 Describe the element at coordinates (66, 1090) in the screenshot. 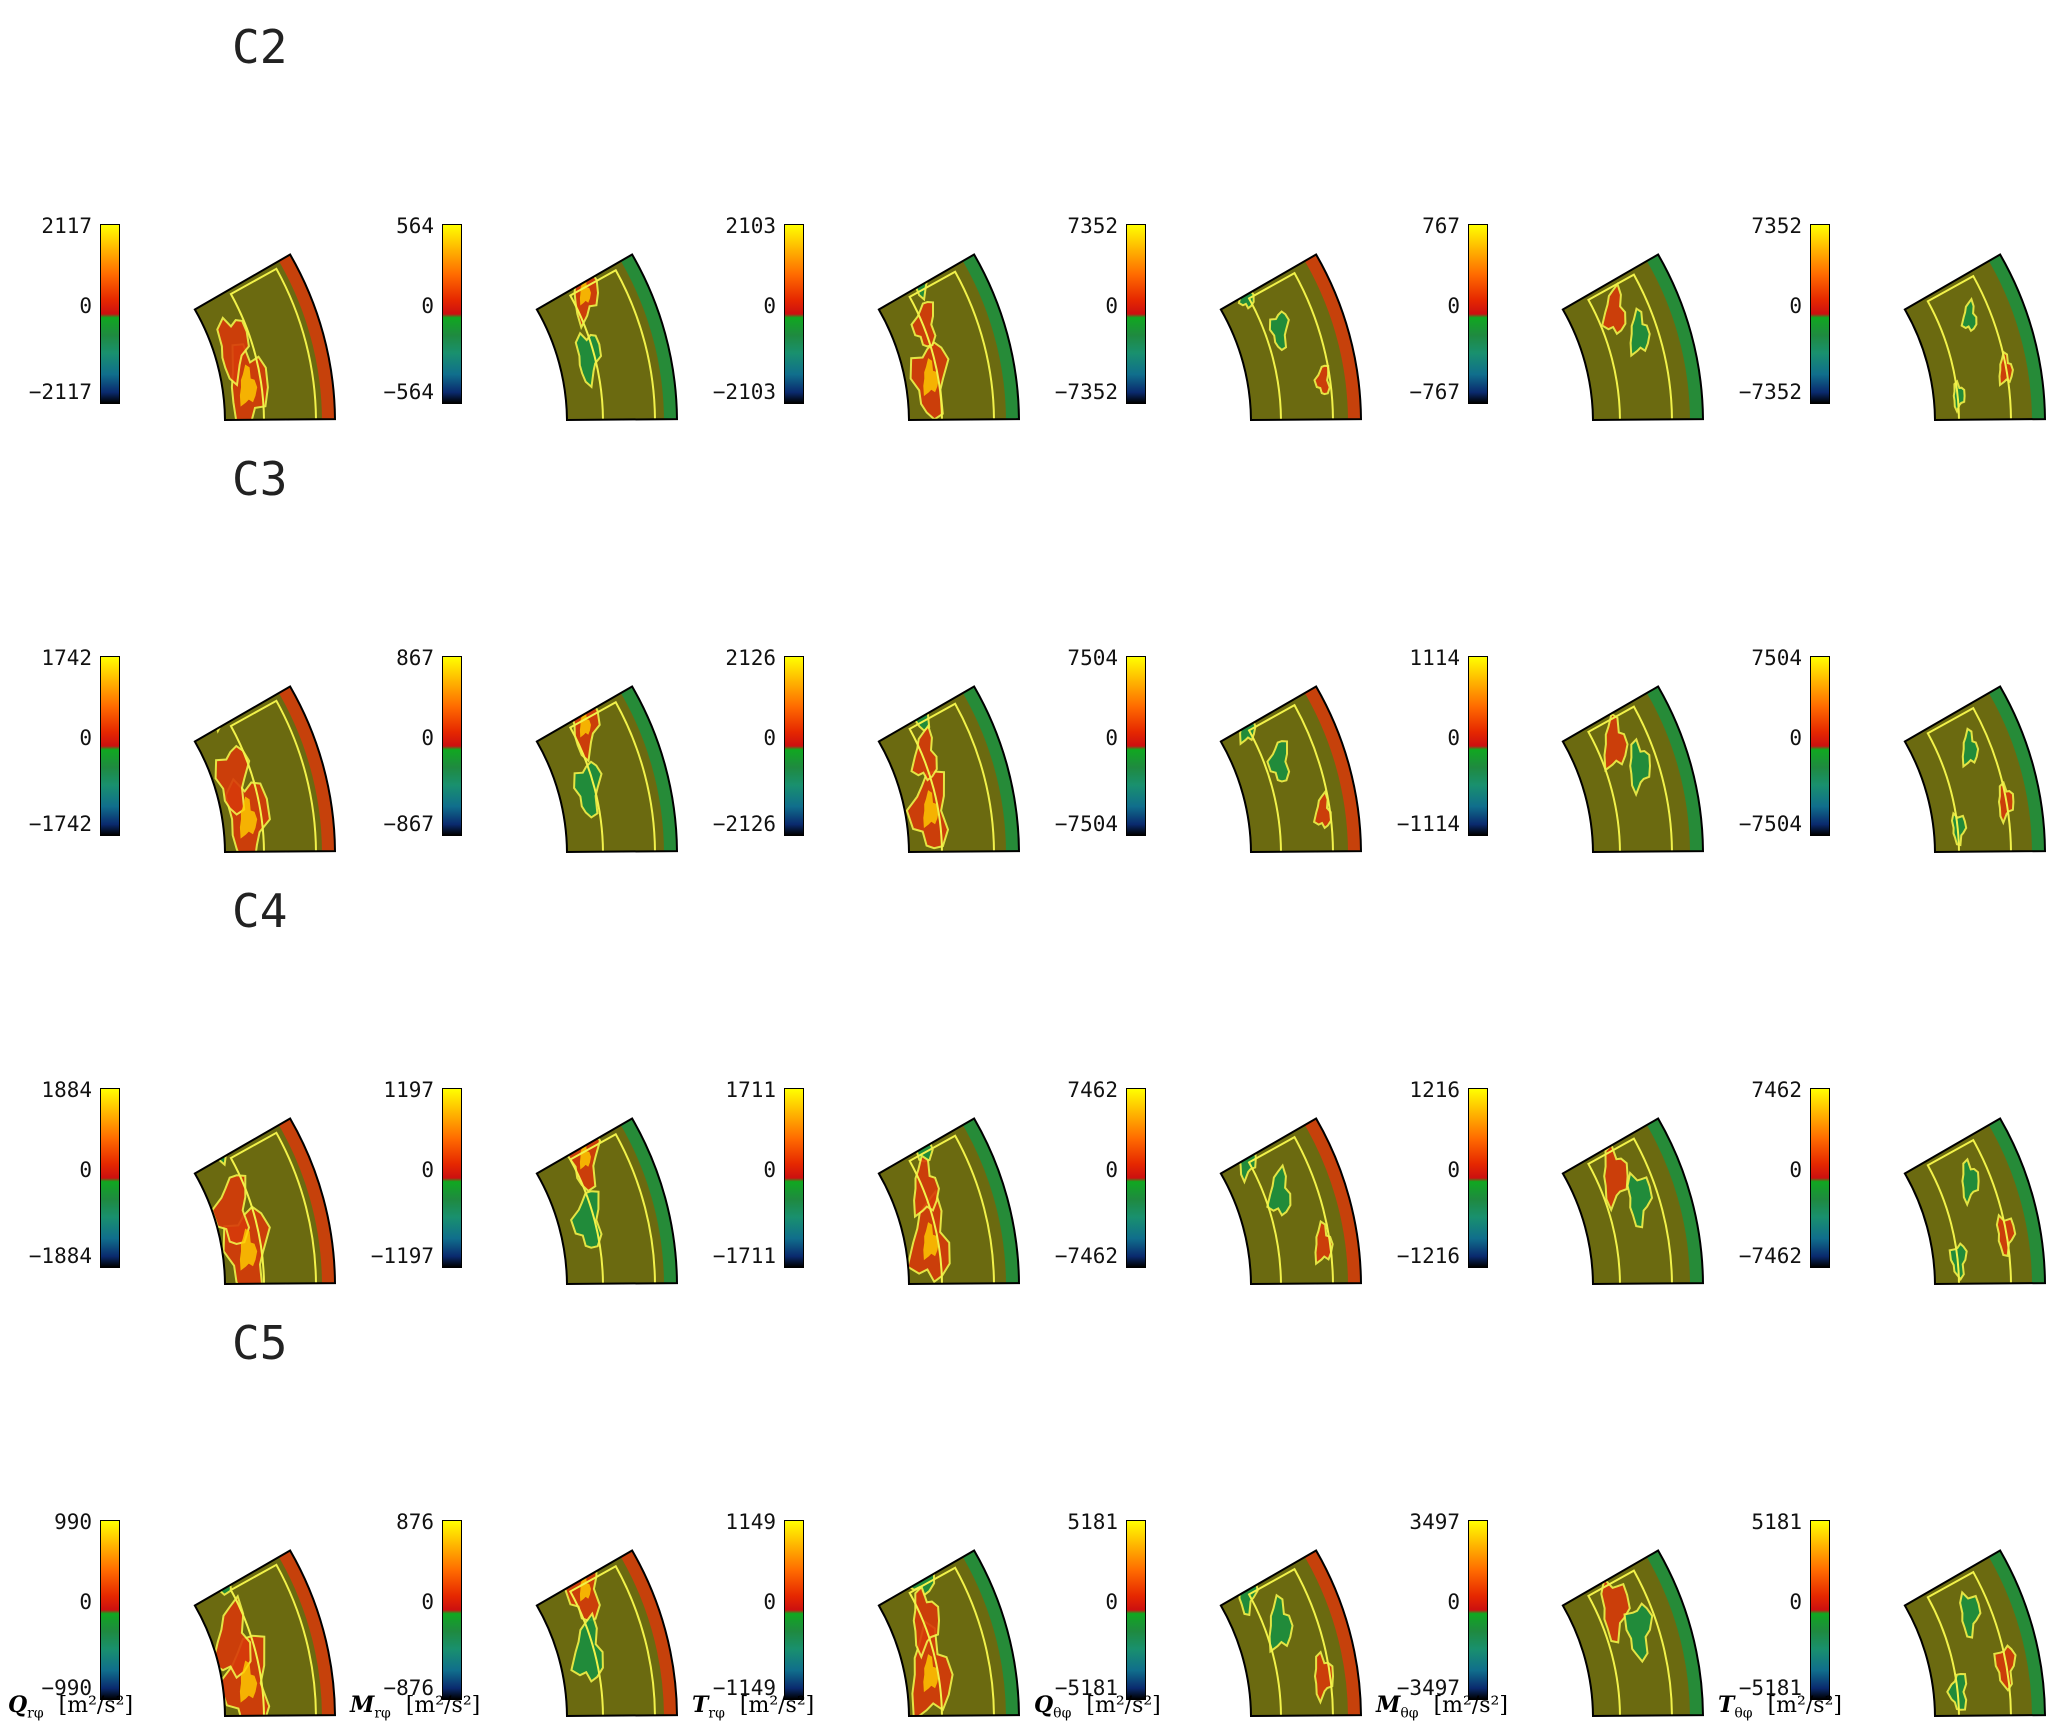

I see `colorbar-tick-max: 1884` at that location.